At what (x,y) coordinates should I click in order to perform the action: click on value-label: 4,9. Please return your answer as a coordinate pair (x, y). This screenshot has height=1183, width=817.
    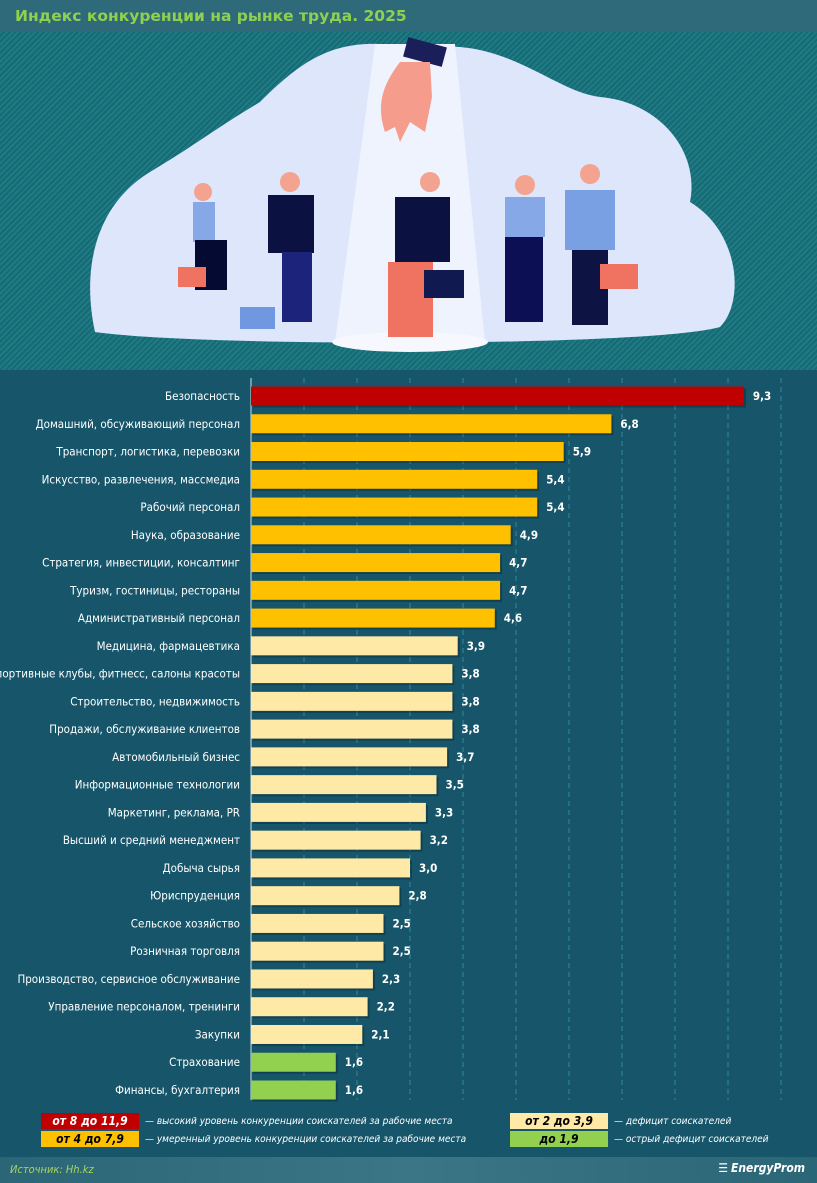
    Looking at the image, I should click on (529, 535).